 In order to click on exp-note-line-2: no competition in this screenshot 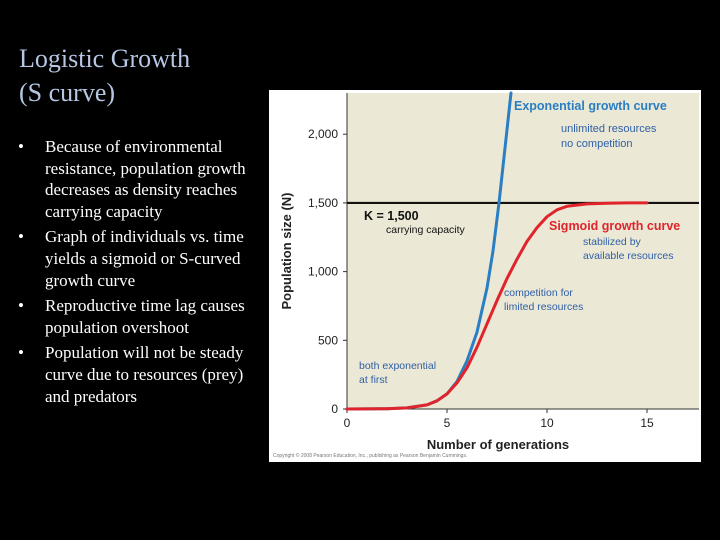, I will do `click(597, 144)`.